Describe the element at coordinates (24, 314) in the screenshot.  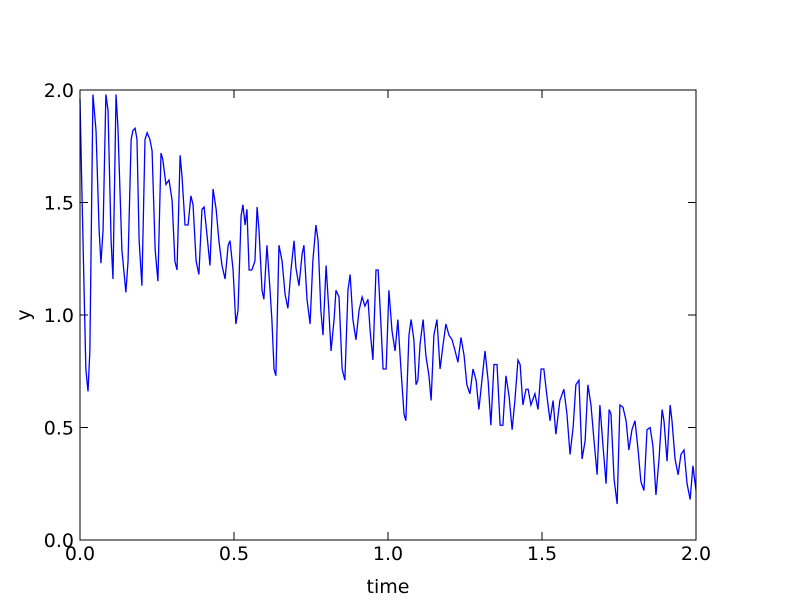
I see `y-axis-label: y` at that location.